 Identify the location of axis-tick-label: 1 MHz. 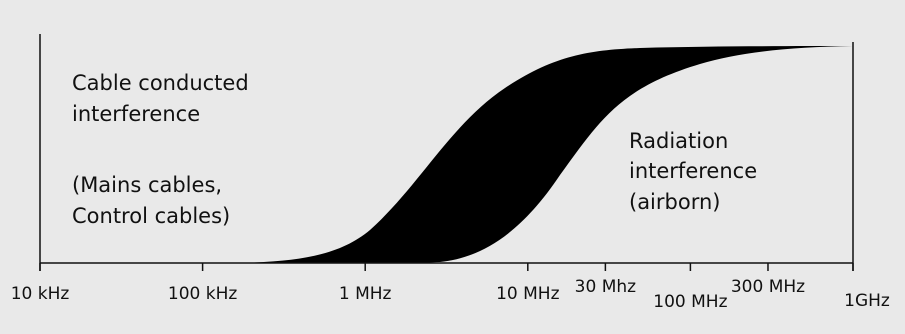
(365, 294).